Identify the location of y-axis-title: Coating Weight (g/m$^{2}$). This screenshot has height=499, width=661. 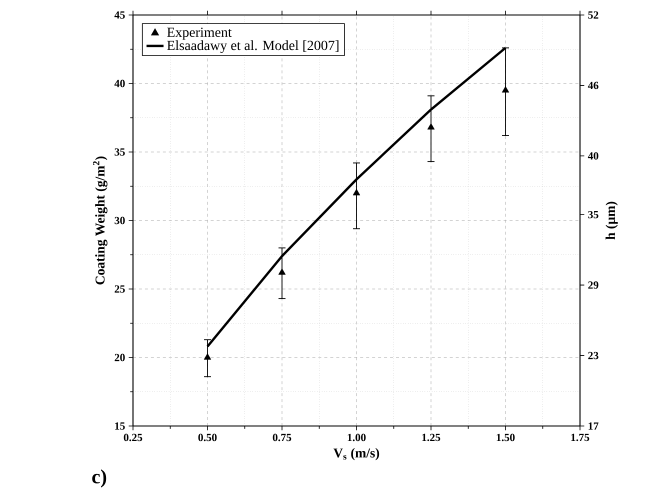
(100, 220).